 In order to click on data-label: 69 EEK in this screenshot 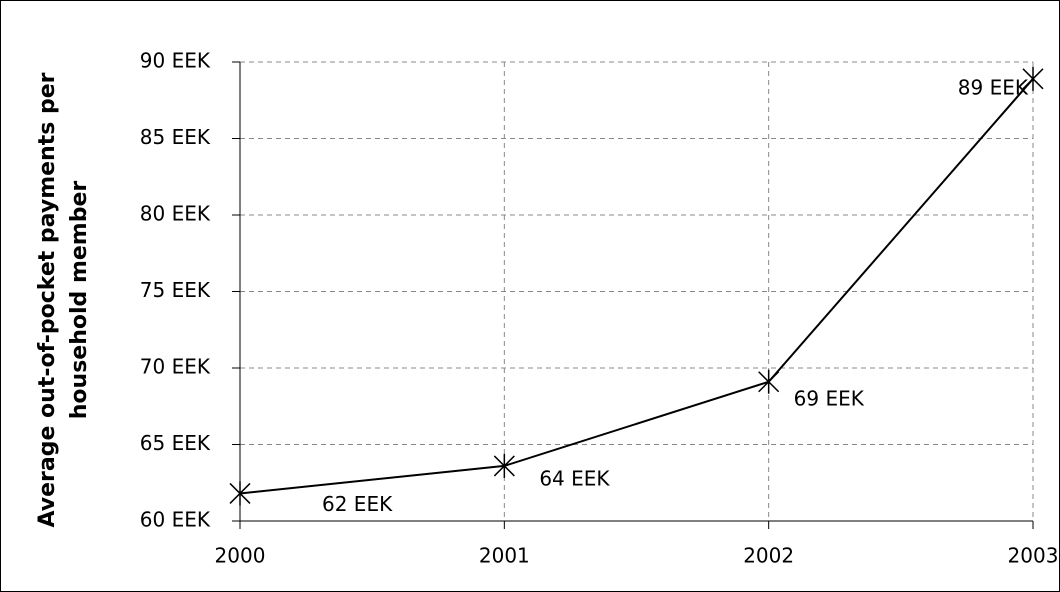, I will do `click(829, 398)`.